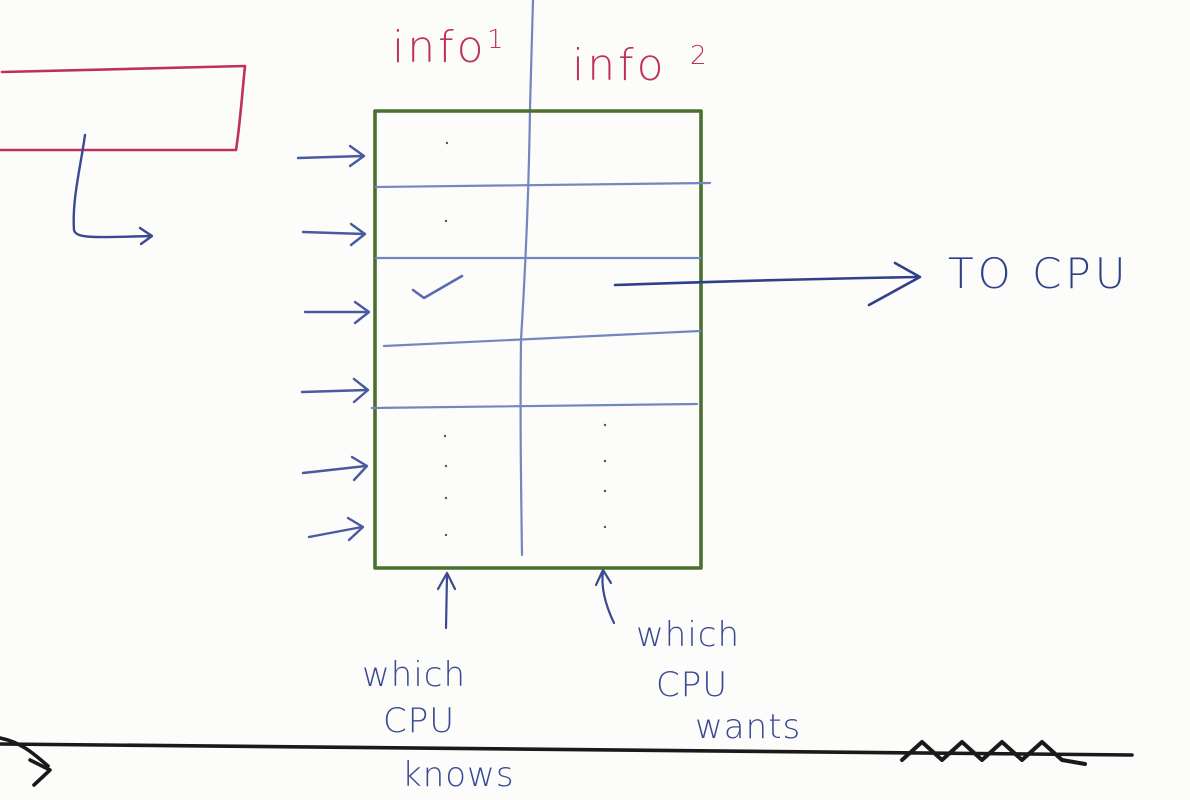  What do you see at coordinates (414, 675) in the screenshot?
I see `note-left-line-1: which` at bounding box center [414, 675].